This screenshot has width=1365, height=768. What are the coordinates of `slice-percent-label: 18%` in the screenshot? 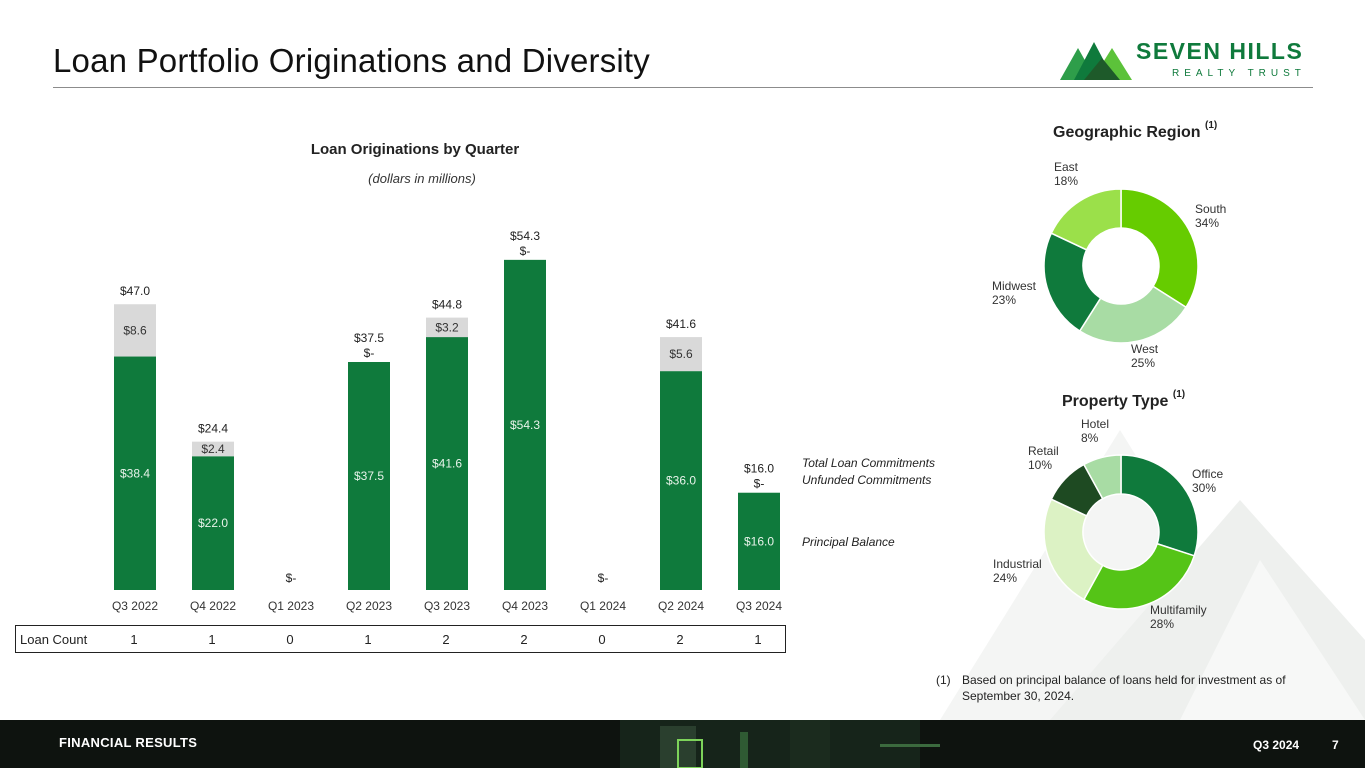 It's located at (1066, 181).